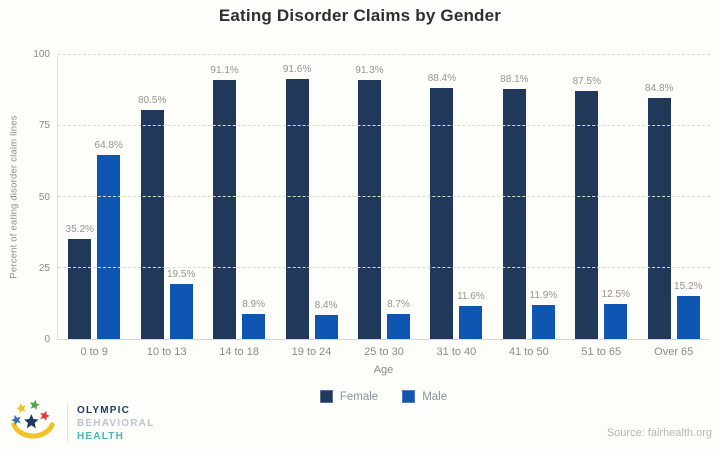 The height and width of the screenshot is (450, 720). What do you see at coordinates (94, 352) in the screenshot?
I see `x-category-label: 0 to 9` at bounding box center [94, 352].